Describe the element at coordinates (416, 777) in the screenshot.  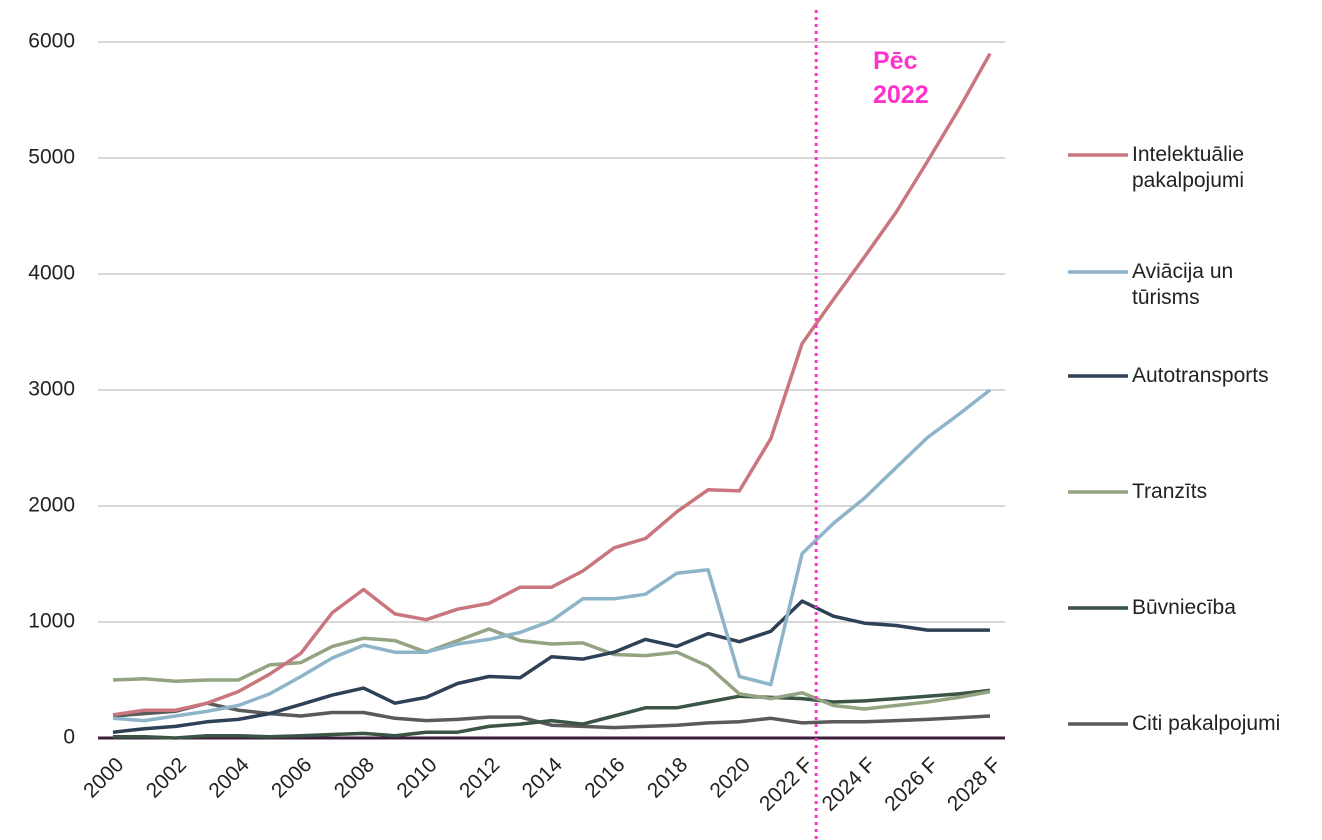
I see `x-tick-label: 2010` at that location.